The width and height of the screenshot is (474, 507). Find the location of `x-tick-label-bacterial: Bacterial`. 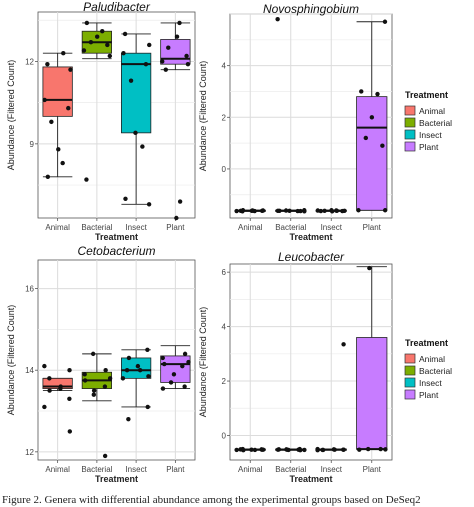

x-tick-label-bacterial: Bacterial is located at coordinates (96, 469).